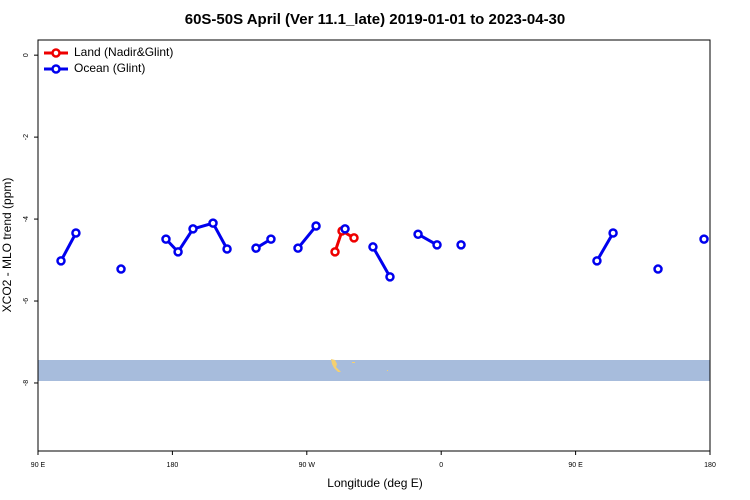 The width and height of the screenshot is (750, 500). I want to click on legend-label: Land (Nadir&Glint), so click(123, 52).